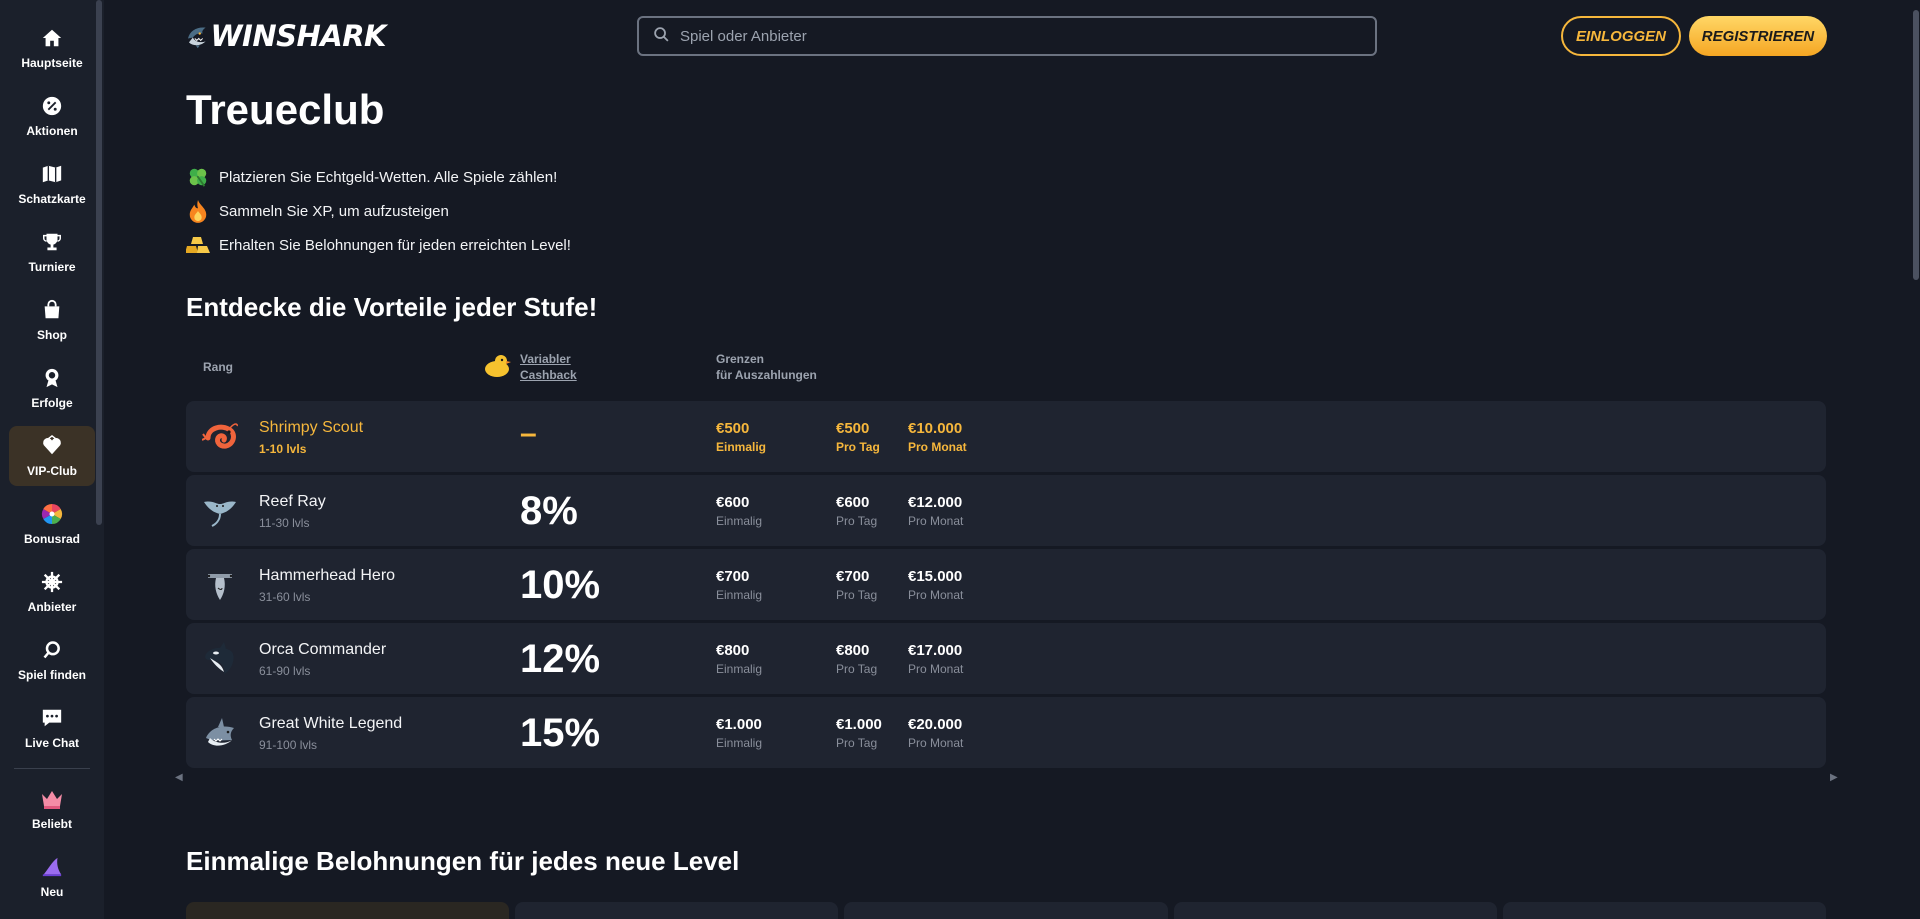 Image resolution: width=1920 pixels, height=919 pixels. I want to click on tier-name: Shrimpy Scout, so click(311, 427).